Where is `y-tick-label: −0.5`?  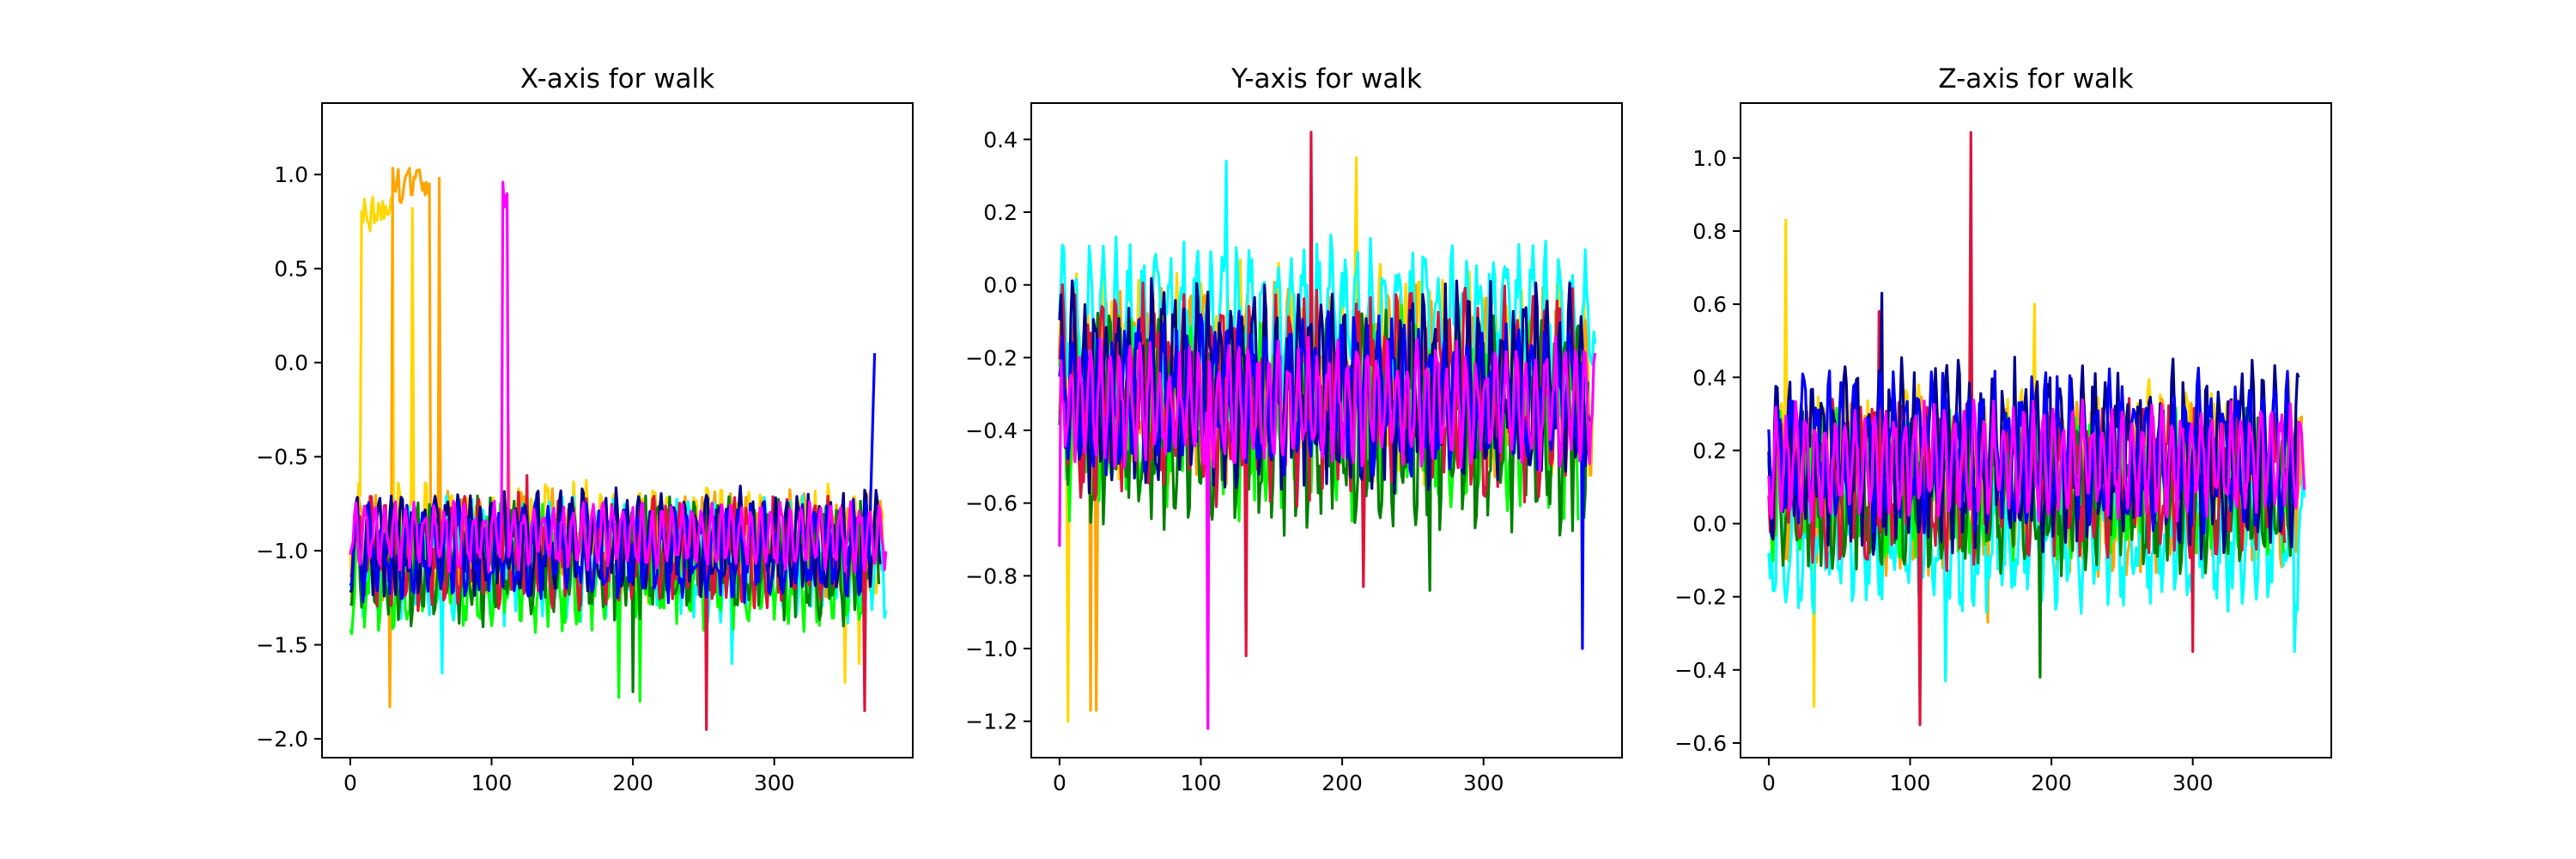 y-tick-label: −0.5 is located at coordinates (282, 457).